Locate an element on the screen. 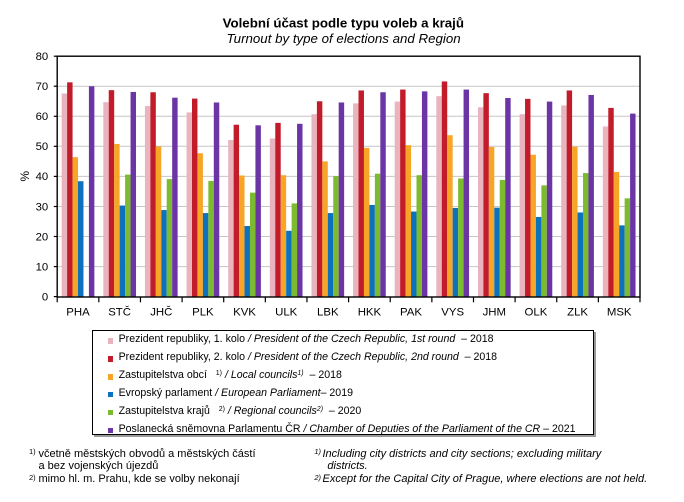 This screenshot has height=502, width=684. svg-text: LBK is located at coordinates (328, 312).